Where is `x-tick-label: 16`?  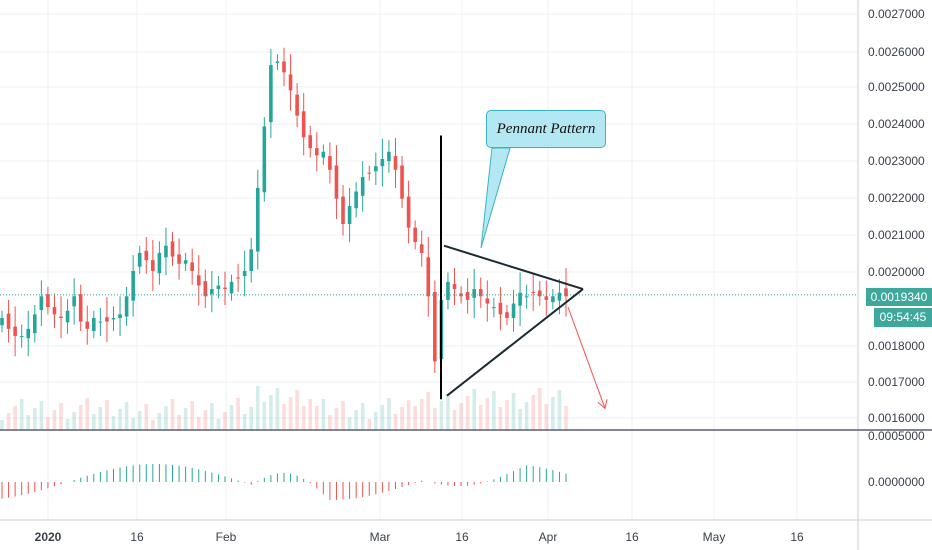 x-tick-label: 16 is located at coordinates (632, 537).